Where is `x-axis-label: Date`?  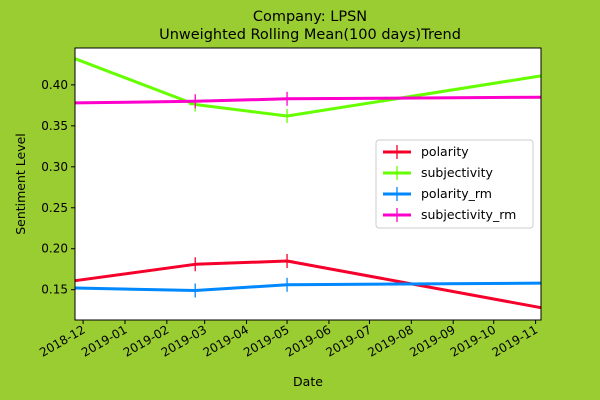
x-axis-label: Date is located at coordinates (308, 381).